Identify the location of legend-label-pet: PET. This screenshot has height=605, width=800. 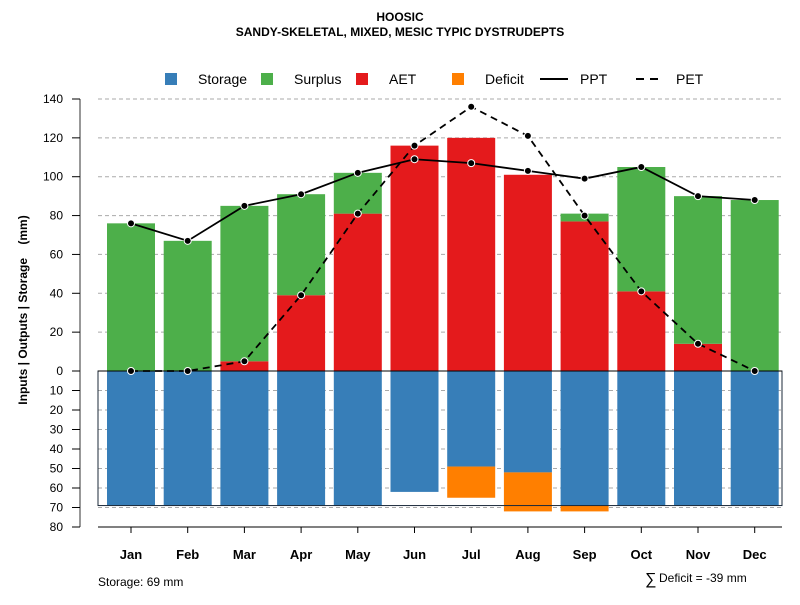
(690, 79).